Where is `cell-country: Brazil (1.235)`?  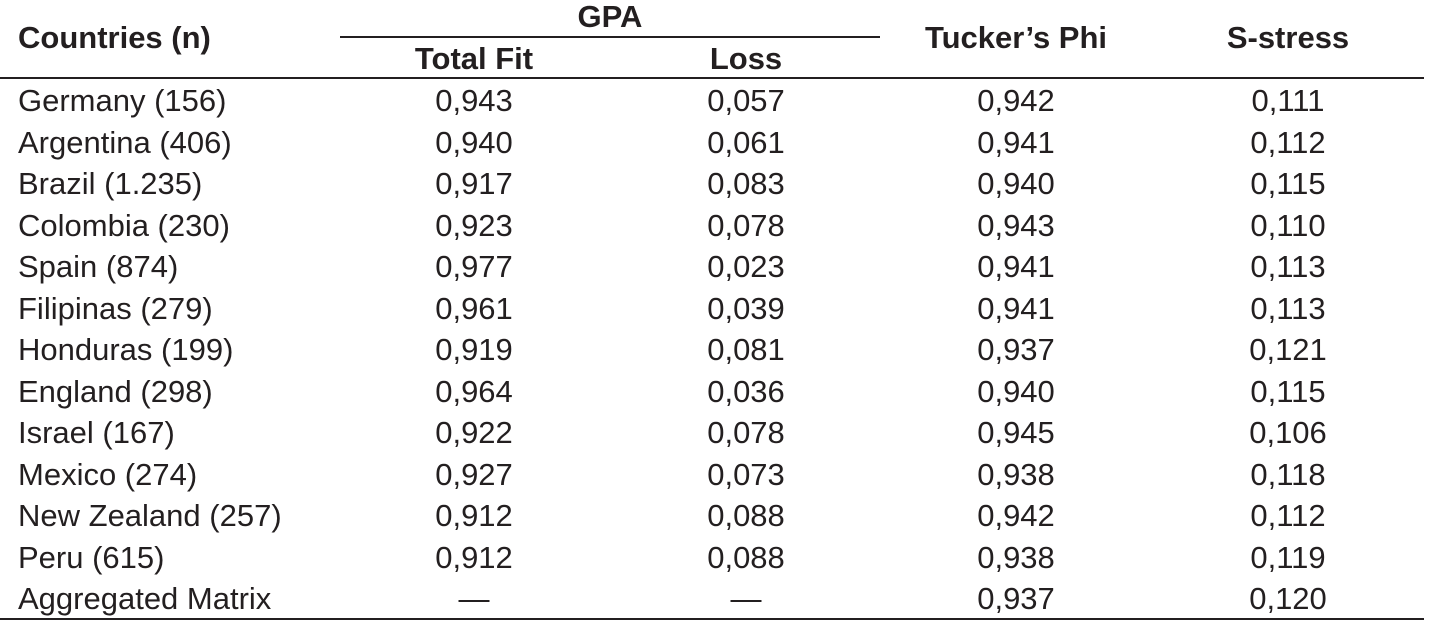 cell-country: Brazil (1.235) is located at coordinates (110, 183).